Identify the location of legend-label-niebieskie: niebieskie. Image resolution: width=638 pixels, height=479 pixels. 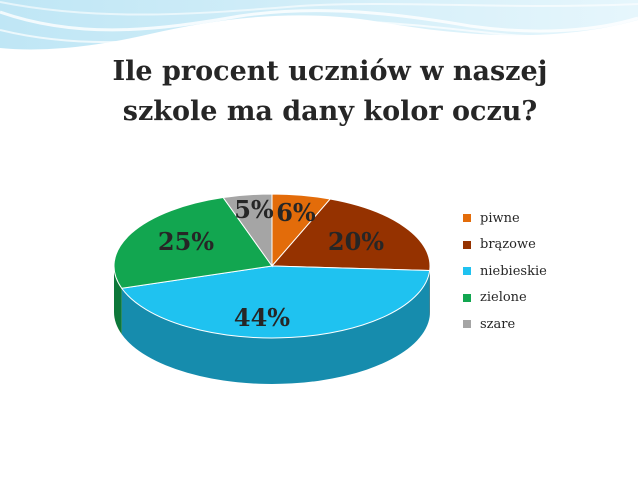
(513, 271).